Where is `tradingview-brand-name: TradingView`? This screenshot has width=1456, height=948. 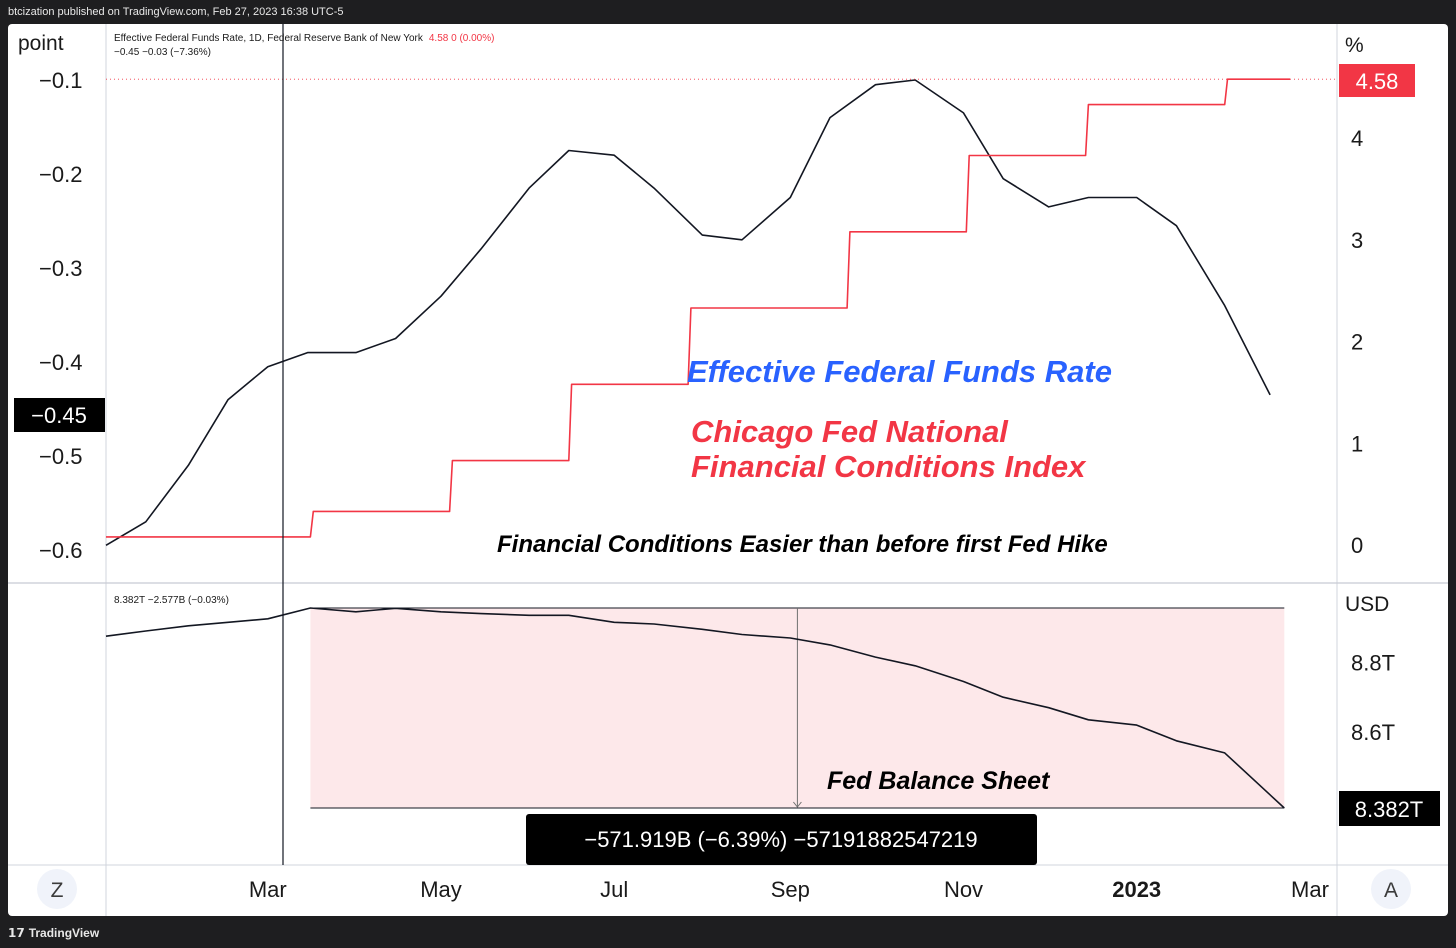 tradingview-brand-name: TradingView is located at coordinates (64, 933).